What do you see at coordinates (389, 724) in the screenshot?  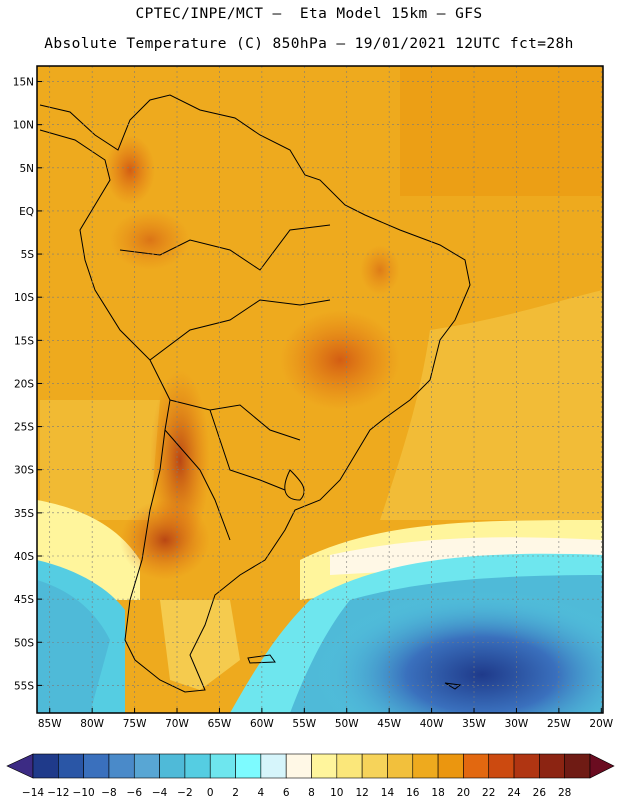 I see `lon-label: 45W` at bounding box center [389, 724].